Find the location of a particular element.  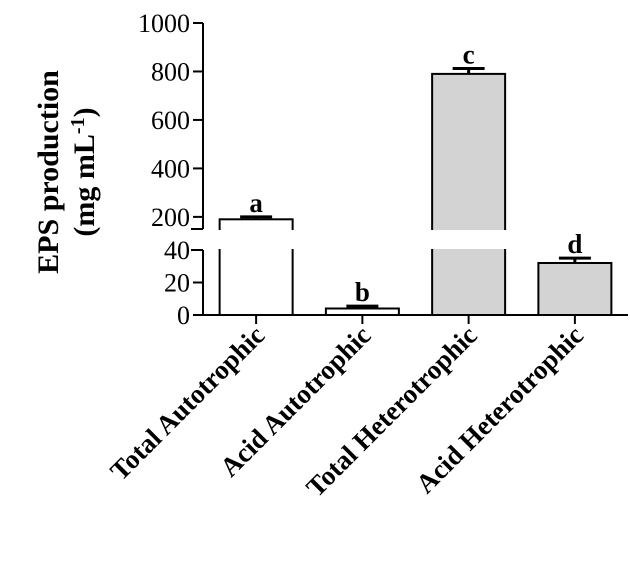

y-axis-label-close: ) is located at coordinates (84, 112).